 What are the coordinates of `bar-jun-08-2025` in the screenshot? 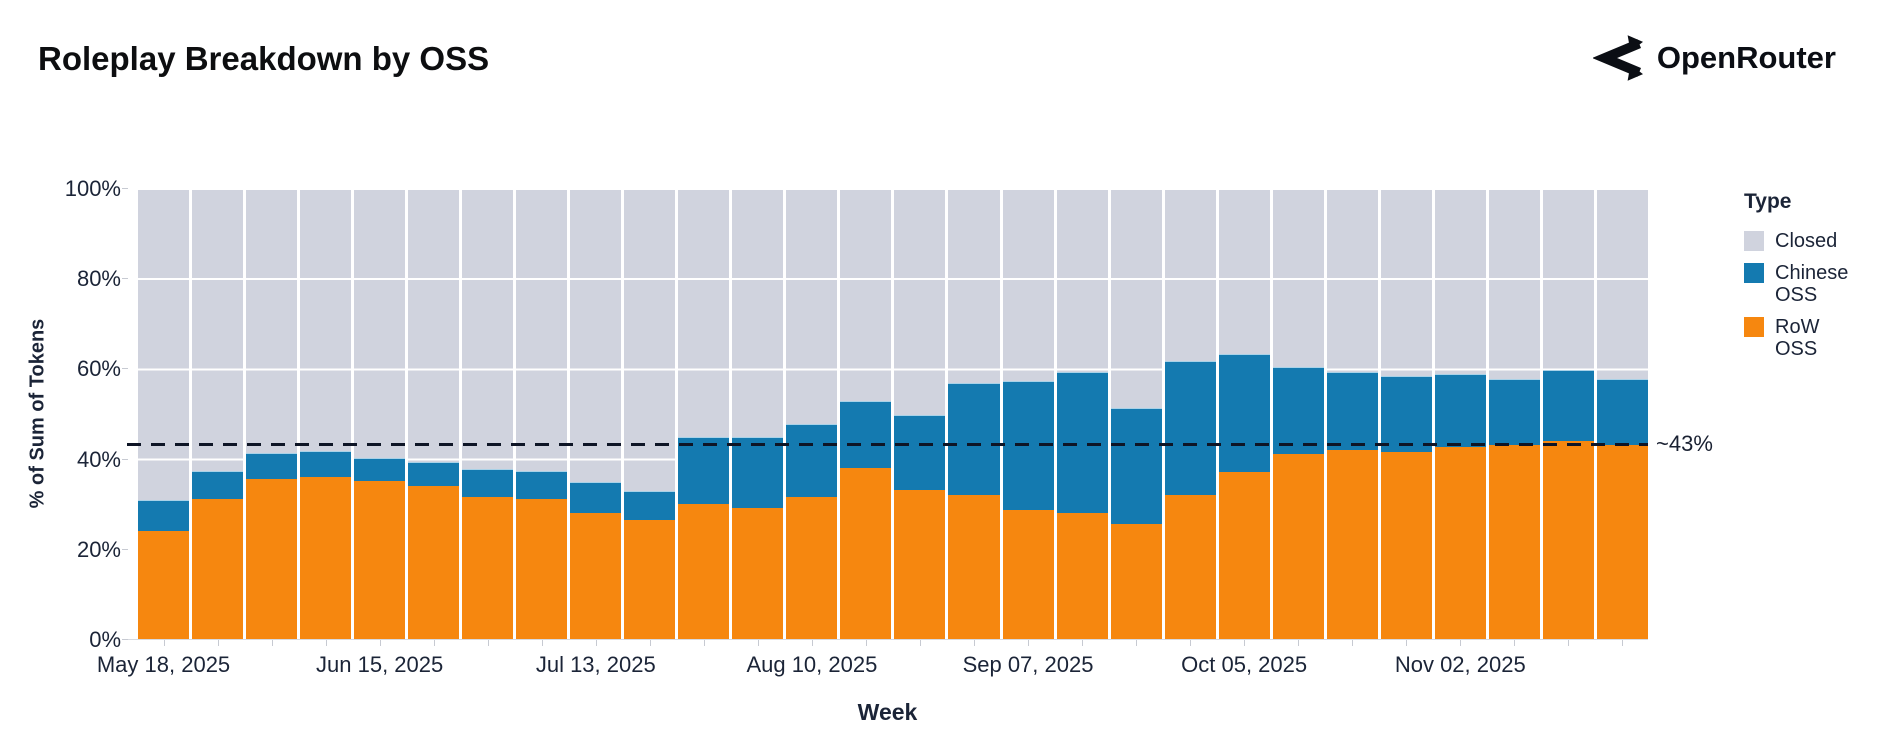 It's located at (326, 413).